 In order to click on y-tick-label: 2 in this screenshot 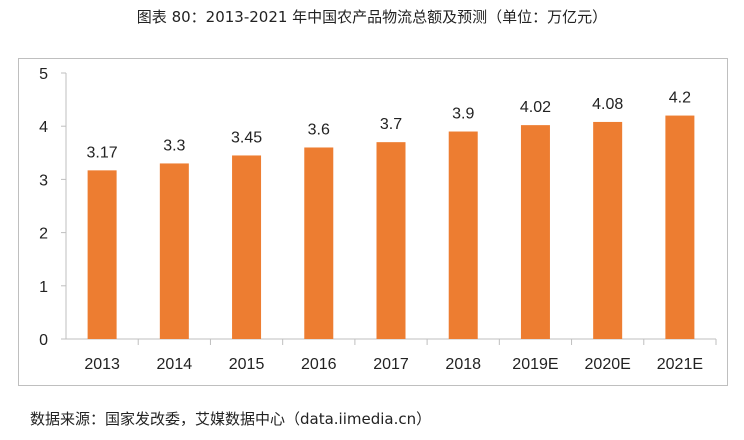, I will do `click(43, 234)`.